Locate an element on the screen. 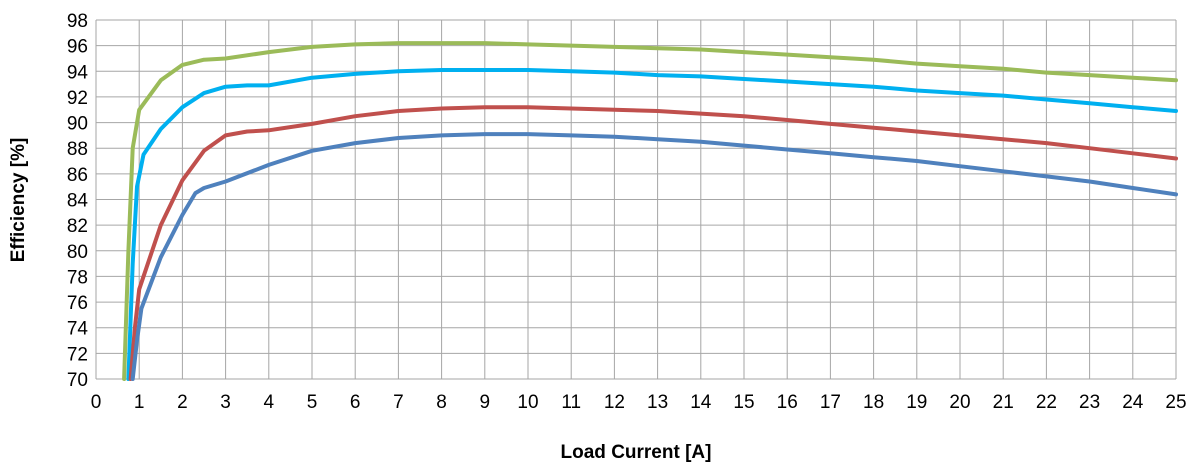  y-tick-label: 90 is located at coordinates (77, 124).